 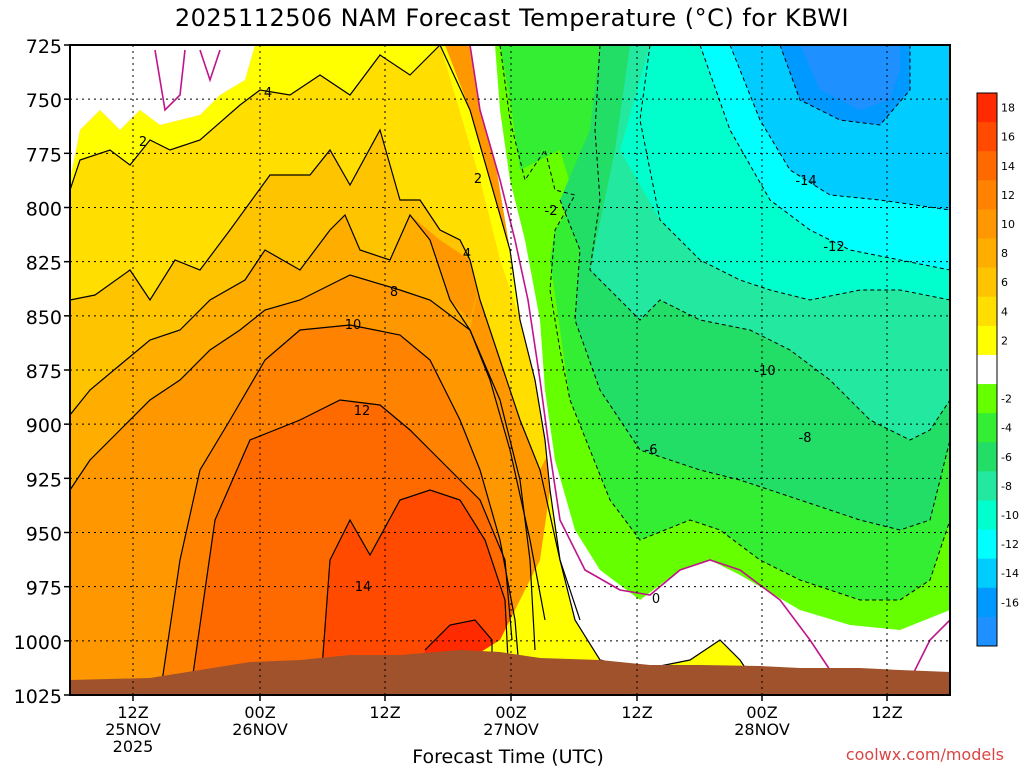 What do you see at coordinates (44, 264) in the screenshot?
I see `y-tick-label: 825` at bounding box center [44, 264].